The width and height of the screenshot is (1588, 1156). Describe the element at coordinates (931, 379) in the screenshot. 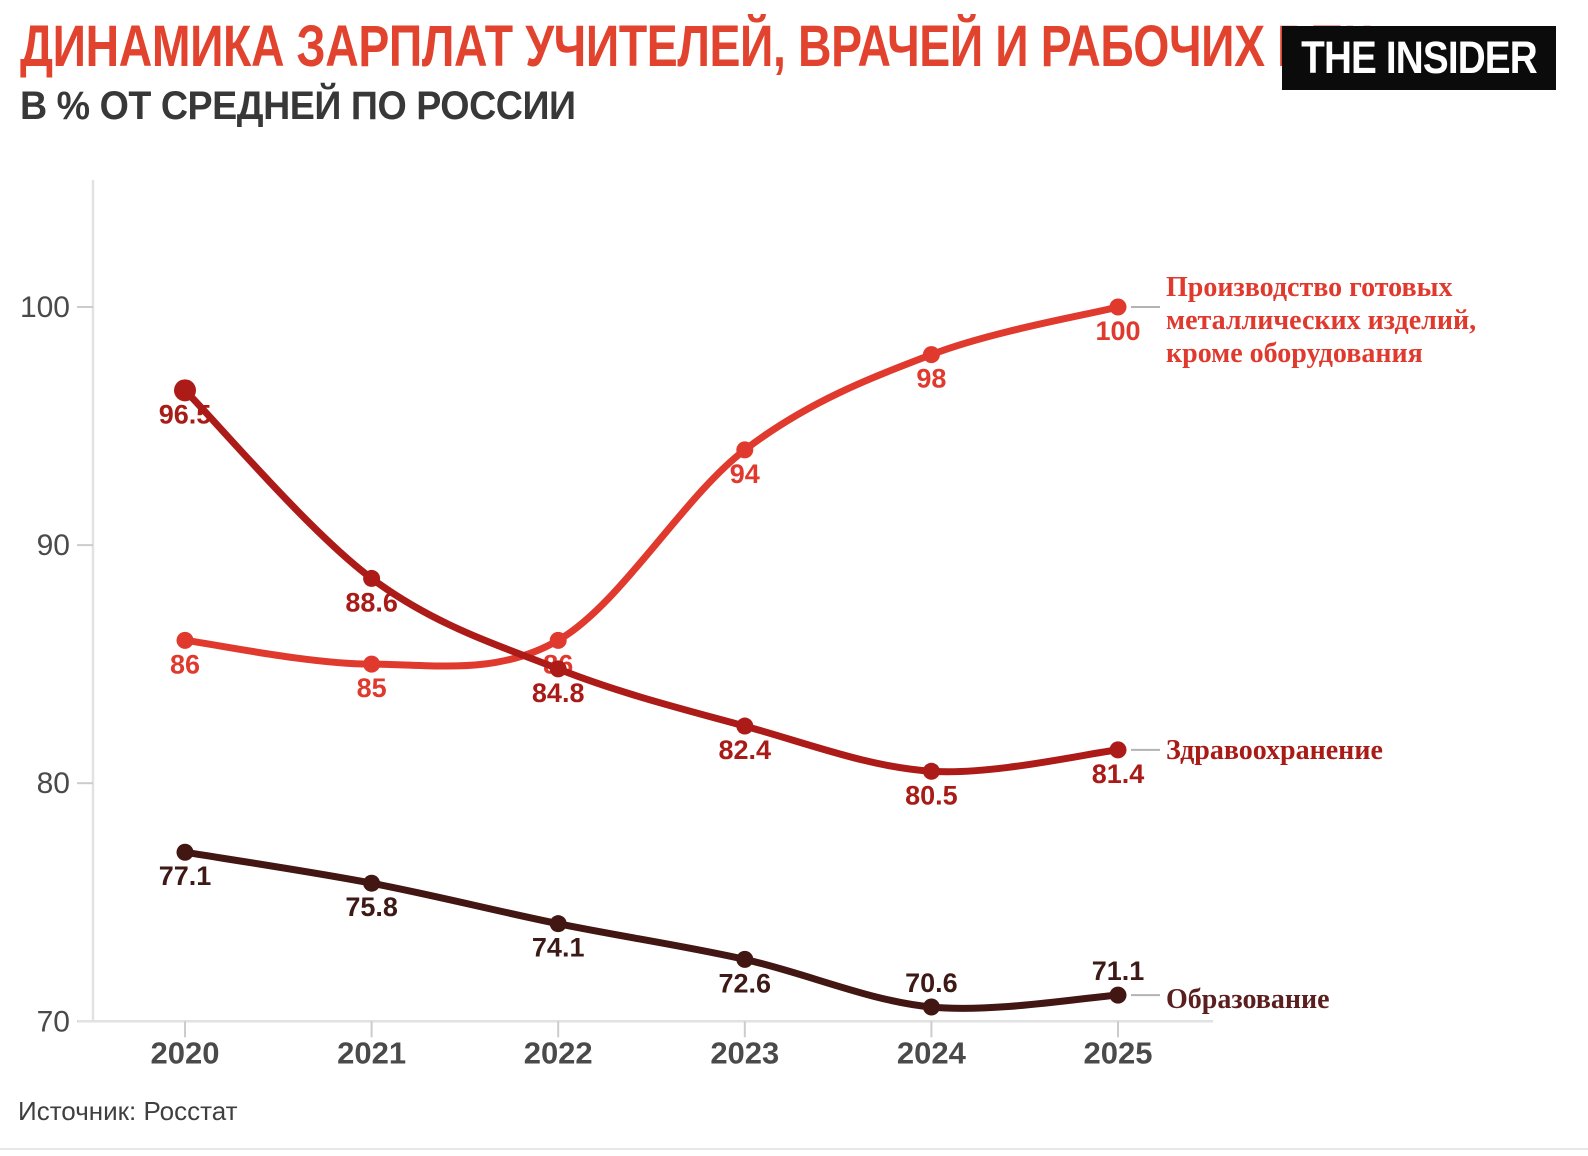

I see `value-label-prod: 98` at that location.